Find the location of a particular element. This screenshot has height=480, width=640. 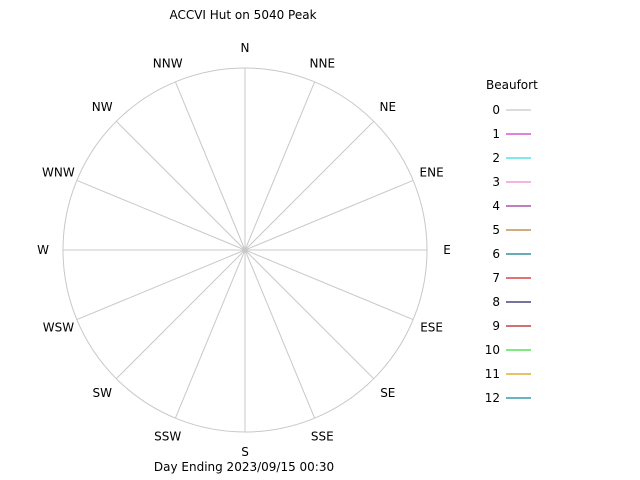

direction-label-nnw: NNW is located at coordinates (168, 63).